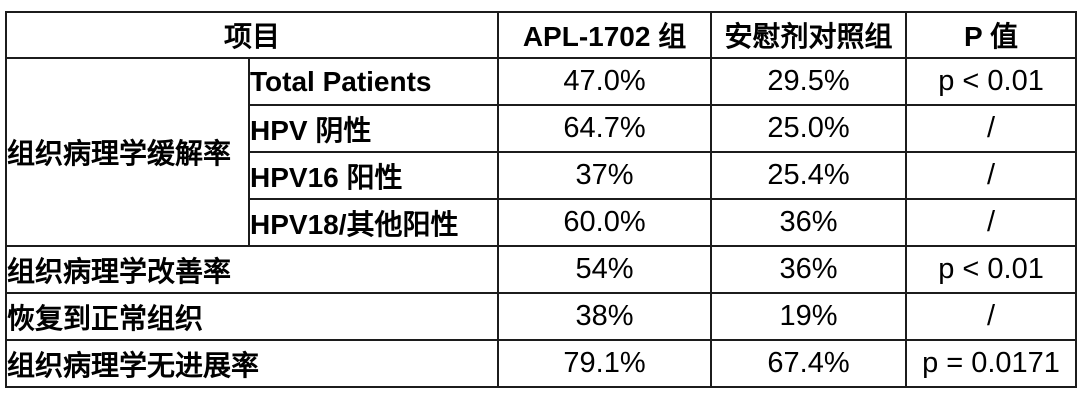 Image resolution: width=1080 pixels, height=406 pixels. Describe the element at coordinates (252, 35) in the screenshot. I see `column-header-item: 项目` at that location.